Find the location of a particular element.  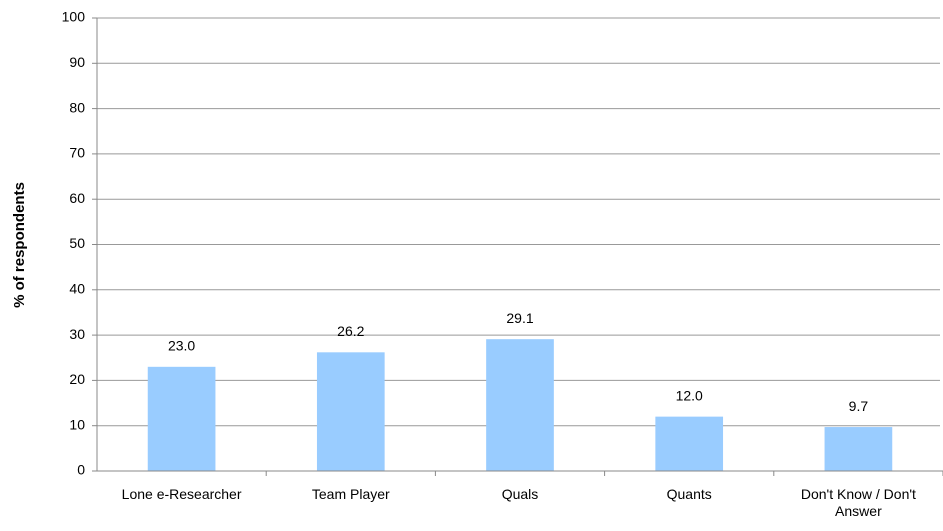

y-tick-label: 100 is located at coordinates (74, 17).